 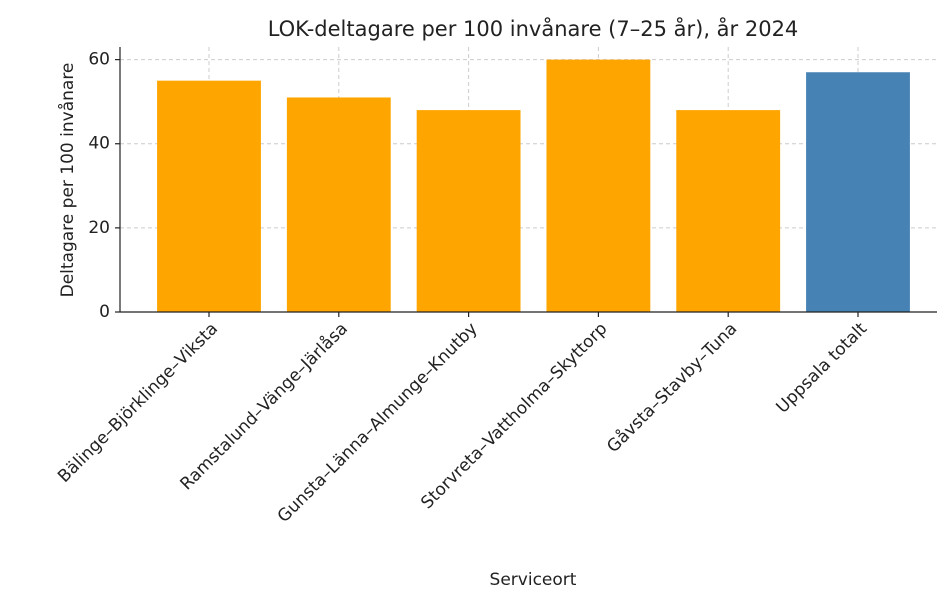 What do you see at coordinates (104, 312) in the screenshot?
I see `y-tick-label: 0` at bounding box center [104, 312].